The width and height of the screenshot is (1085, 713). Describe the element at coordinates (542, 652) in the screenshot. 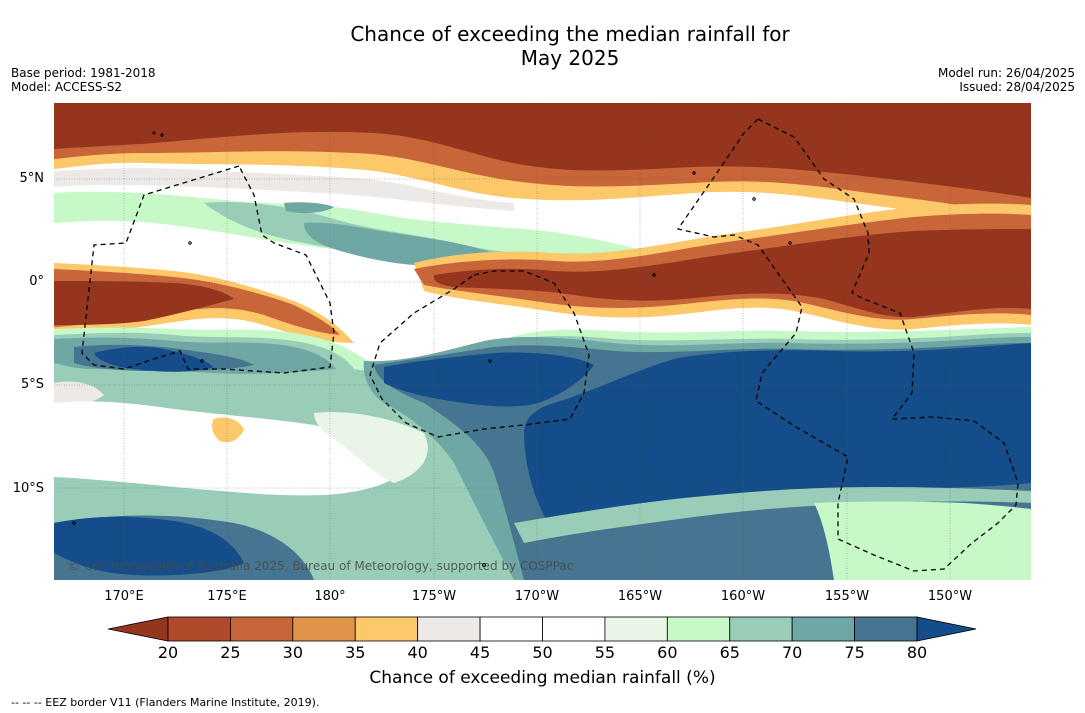

I see `colorbar-tick-label: 50` at that location.